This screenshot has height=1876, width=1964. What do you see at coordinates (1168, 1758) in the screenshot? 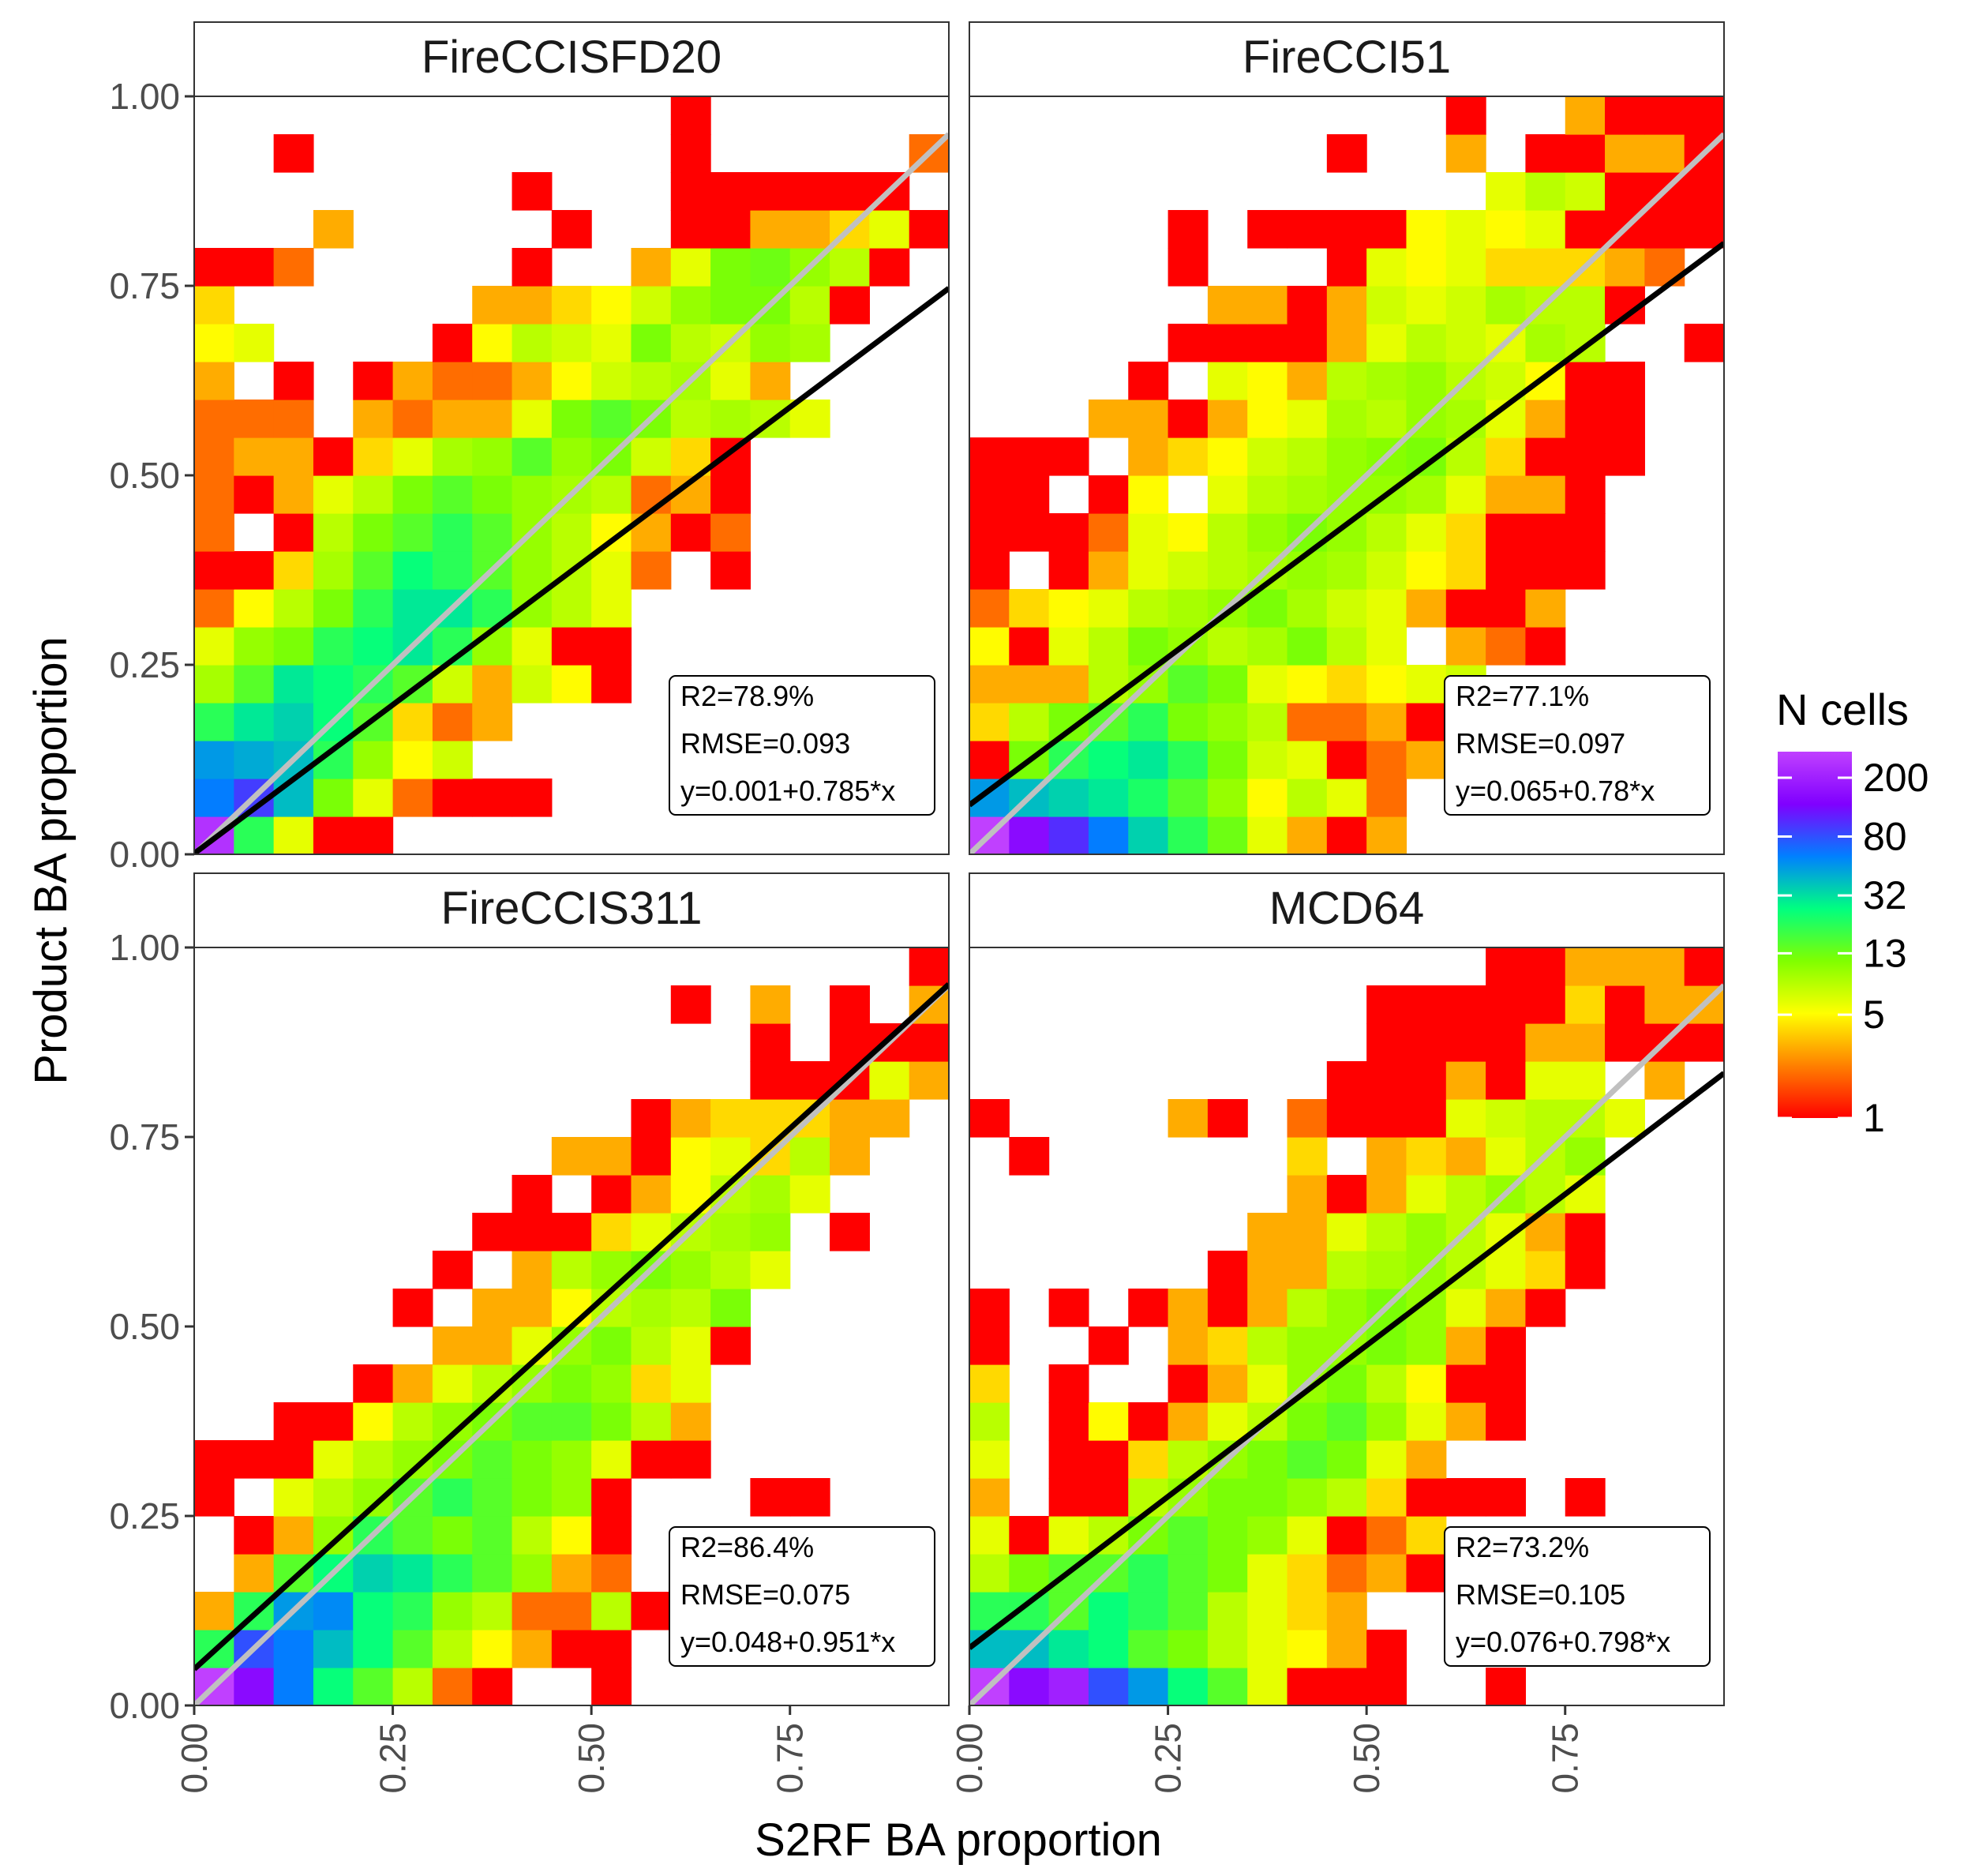
I see `x-tick-label: 0.25` at bounding box center [1168, 1758].